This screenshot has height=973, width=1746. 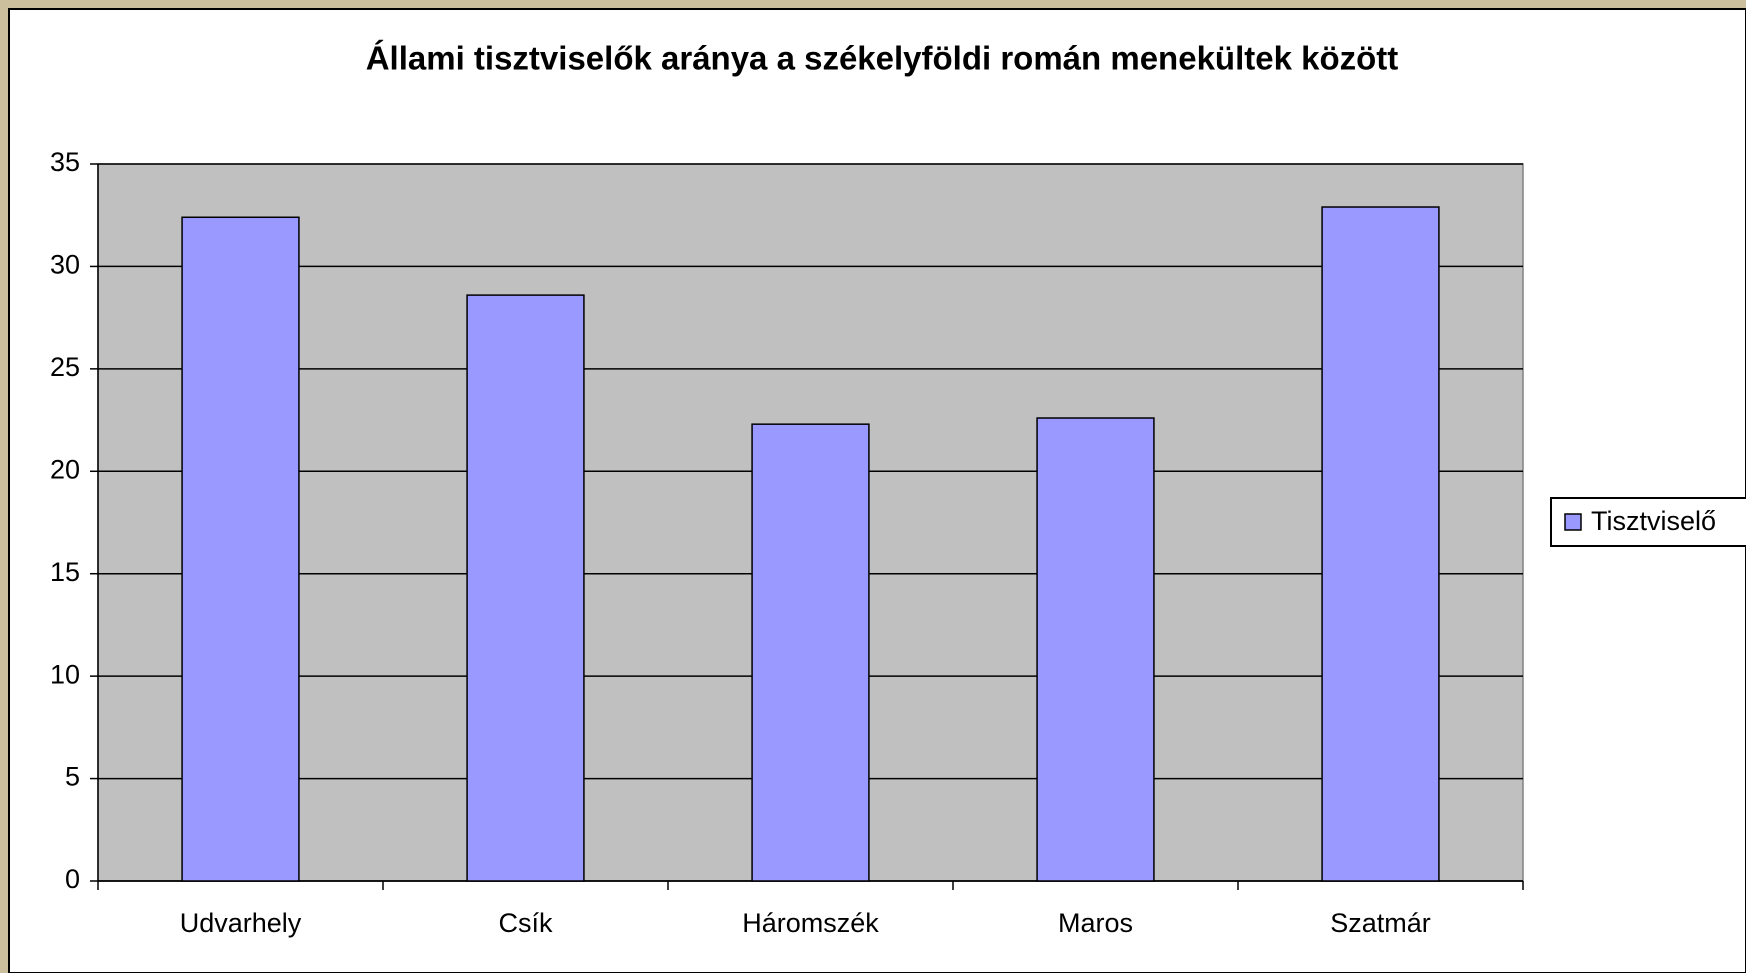 I want to click on y-tick-label: 35, so click(x=65, y=162).